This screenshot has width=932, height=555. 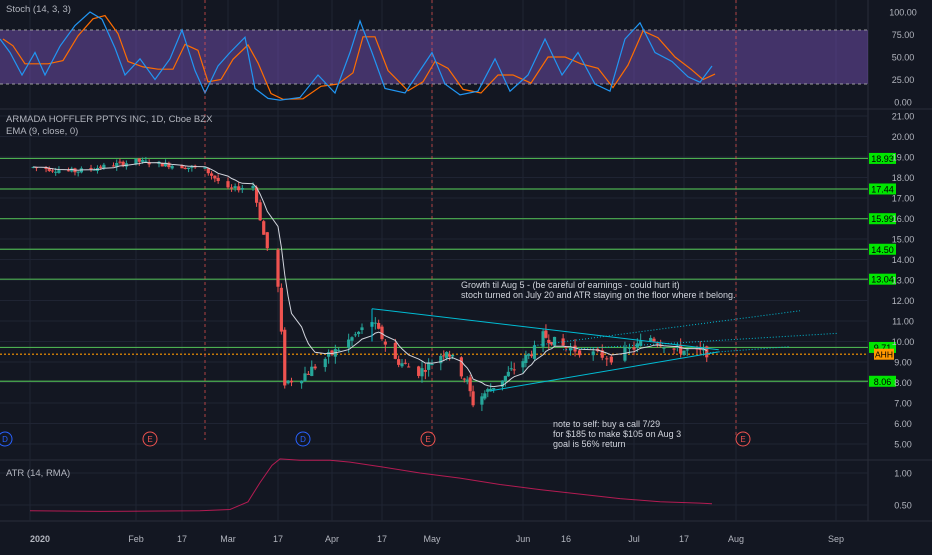 I want to click on note-line-2: for $185 to make $105 on Aug 3, so click(x=617, y=434).